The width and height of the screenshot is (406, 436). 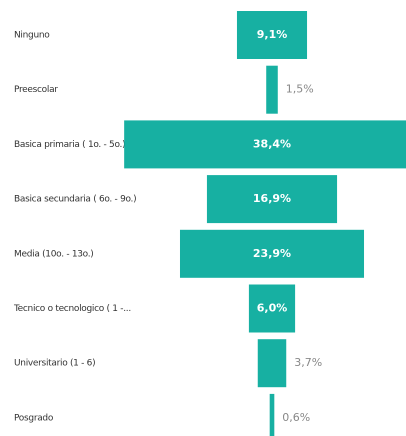 I want to click on category-label: Basica primaria ( 1o. - 5o.), so click(x=69, y=145).